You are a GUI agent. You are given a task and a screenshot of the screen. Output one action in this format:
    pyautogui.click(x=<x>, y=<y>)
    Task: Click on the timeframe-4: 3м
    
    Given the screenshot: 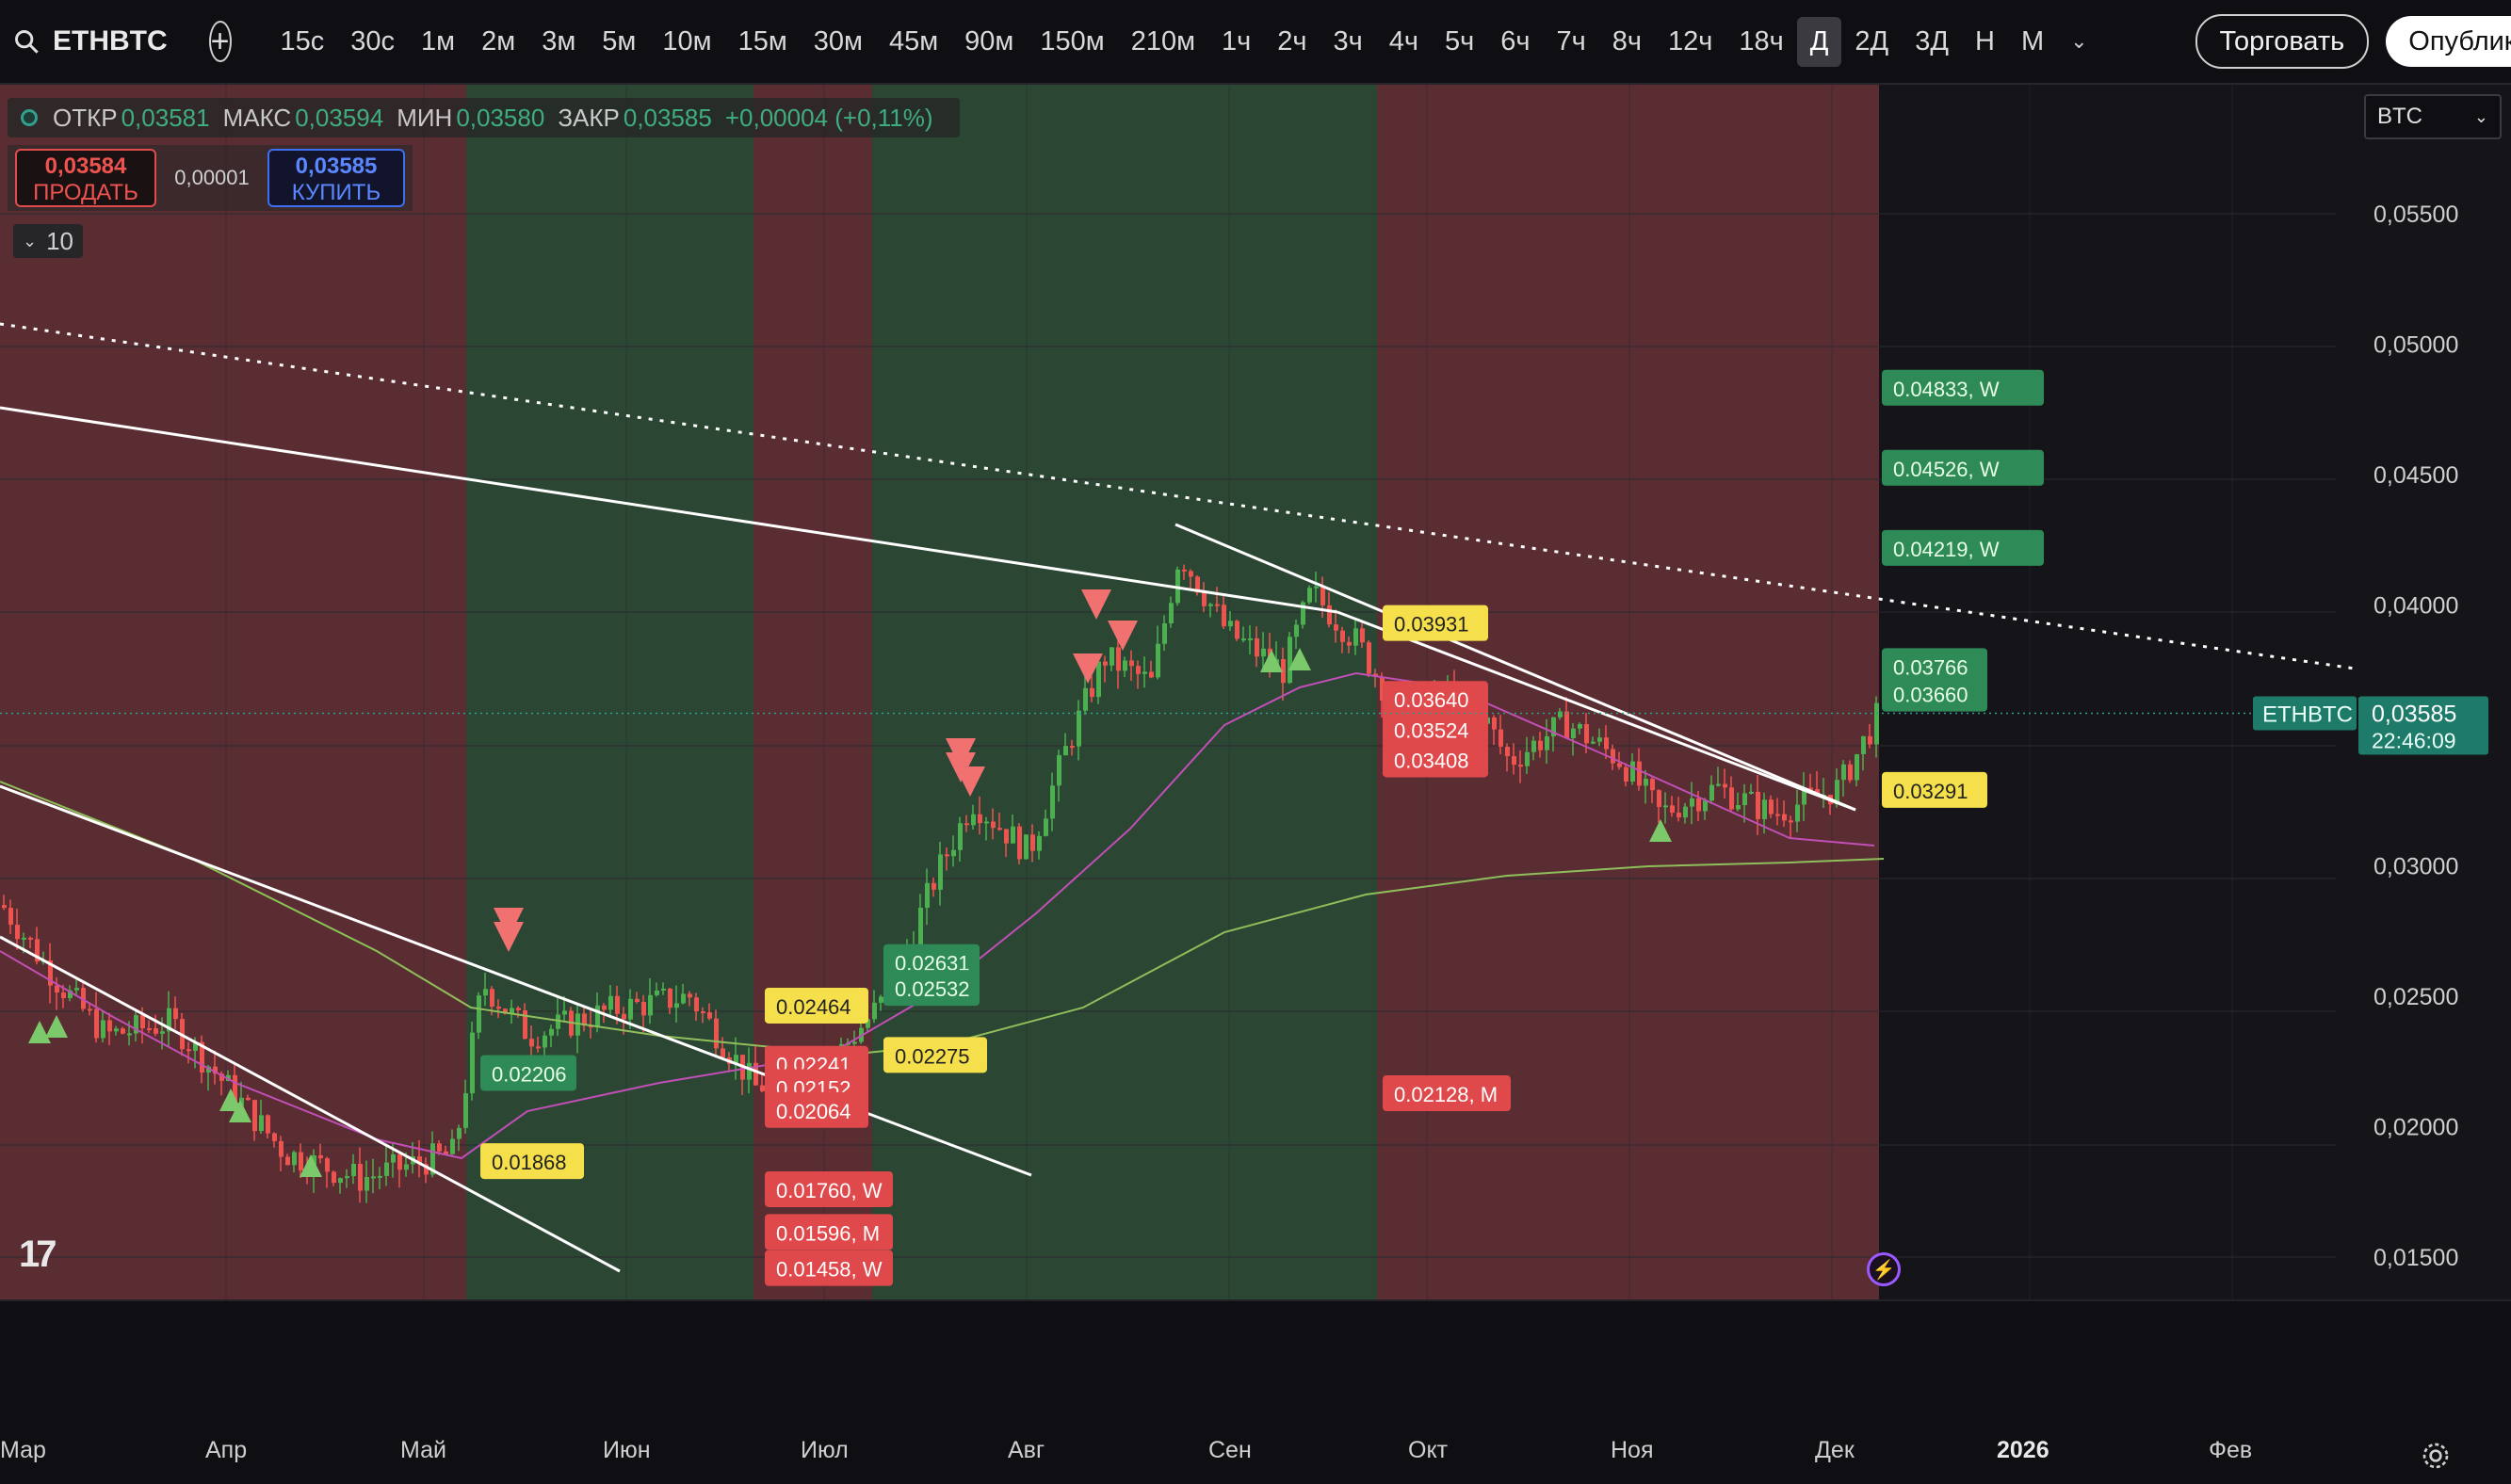 What is the action you would take?
    pyautogui.click(x=559, y=40)
    